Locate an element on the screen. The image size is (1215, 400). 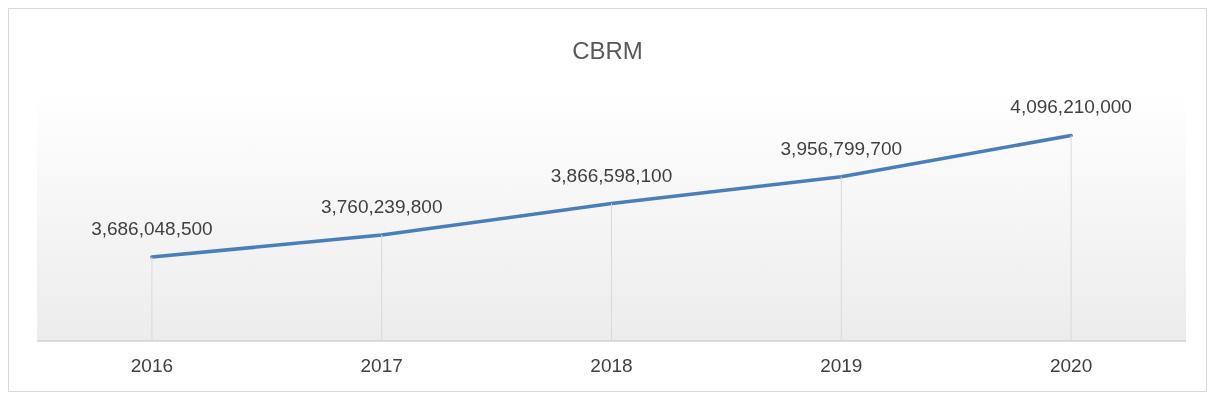
chart-title: CBRM is located at coordinates (607, 51).